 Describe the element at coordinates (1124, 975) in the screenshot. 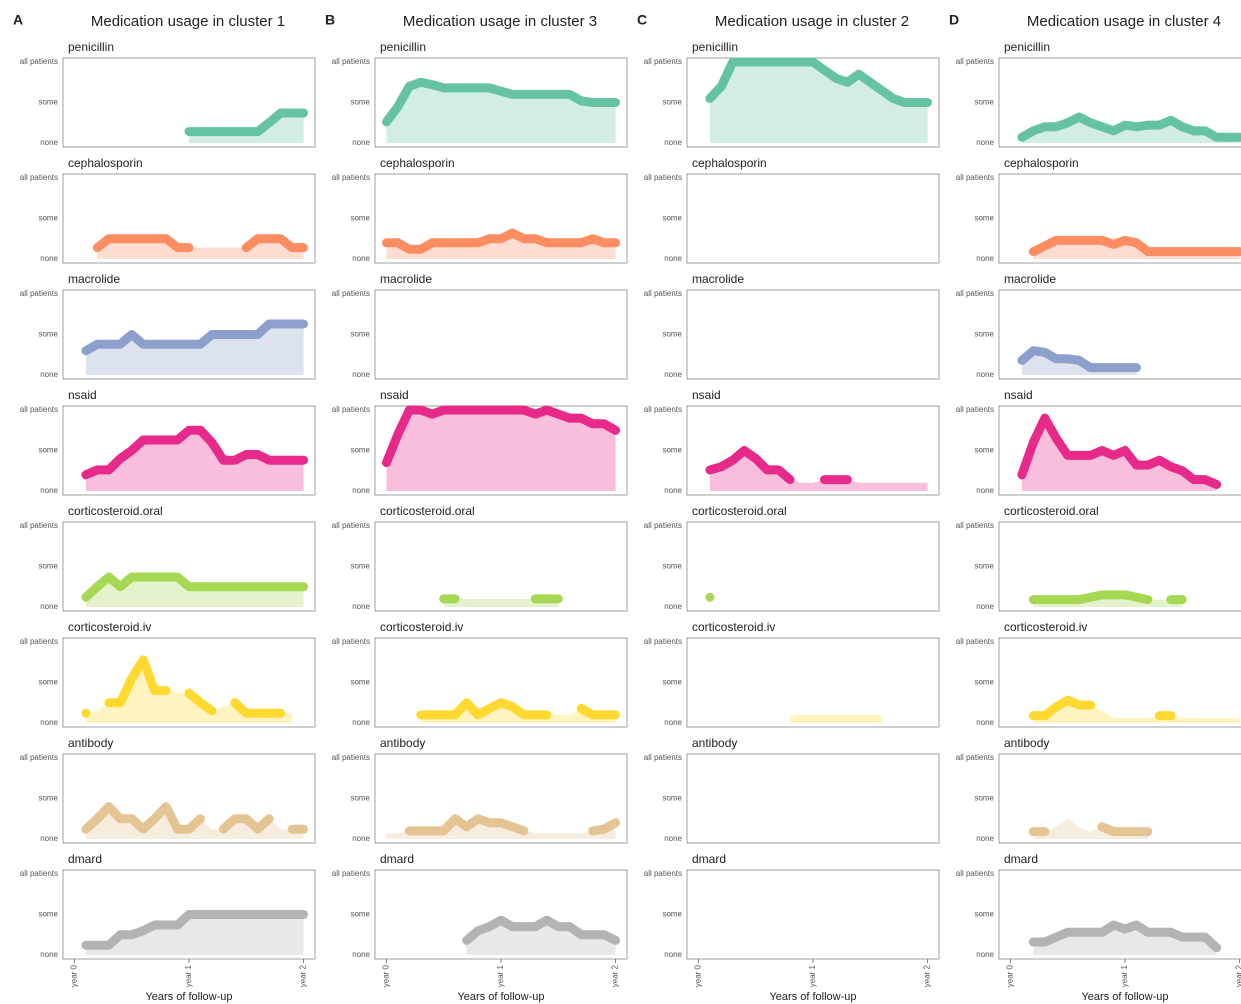

I see `x-tick-label: year 1` at that location.